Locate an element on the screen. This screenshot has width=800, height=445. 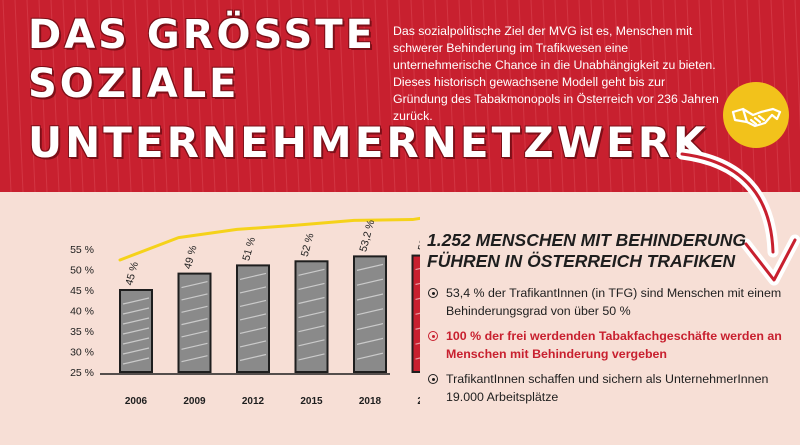
y-tick-label: 45 % is located at coordinates (82, 291).